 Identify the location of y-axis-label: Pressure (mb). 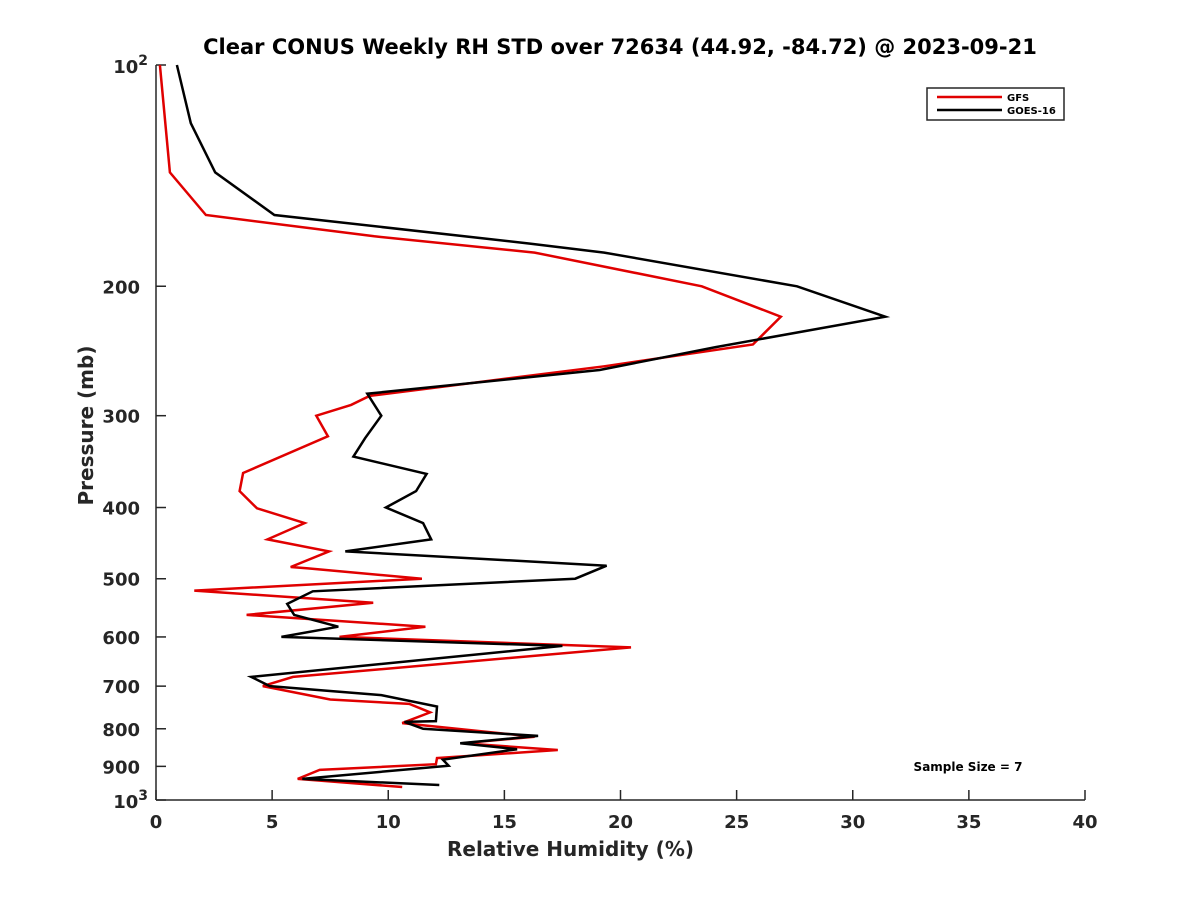
(86, 426).